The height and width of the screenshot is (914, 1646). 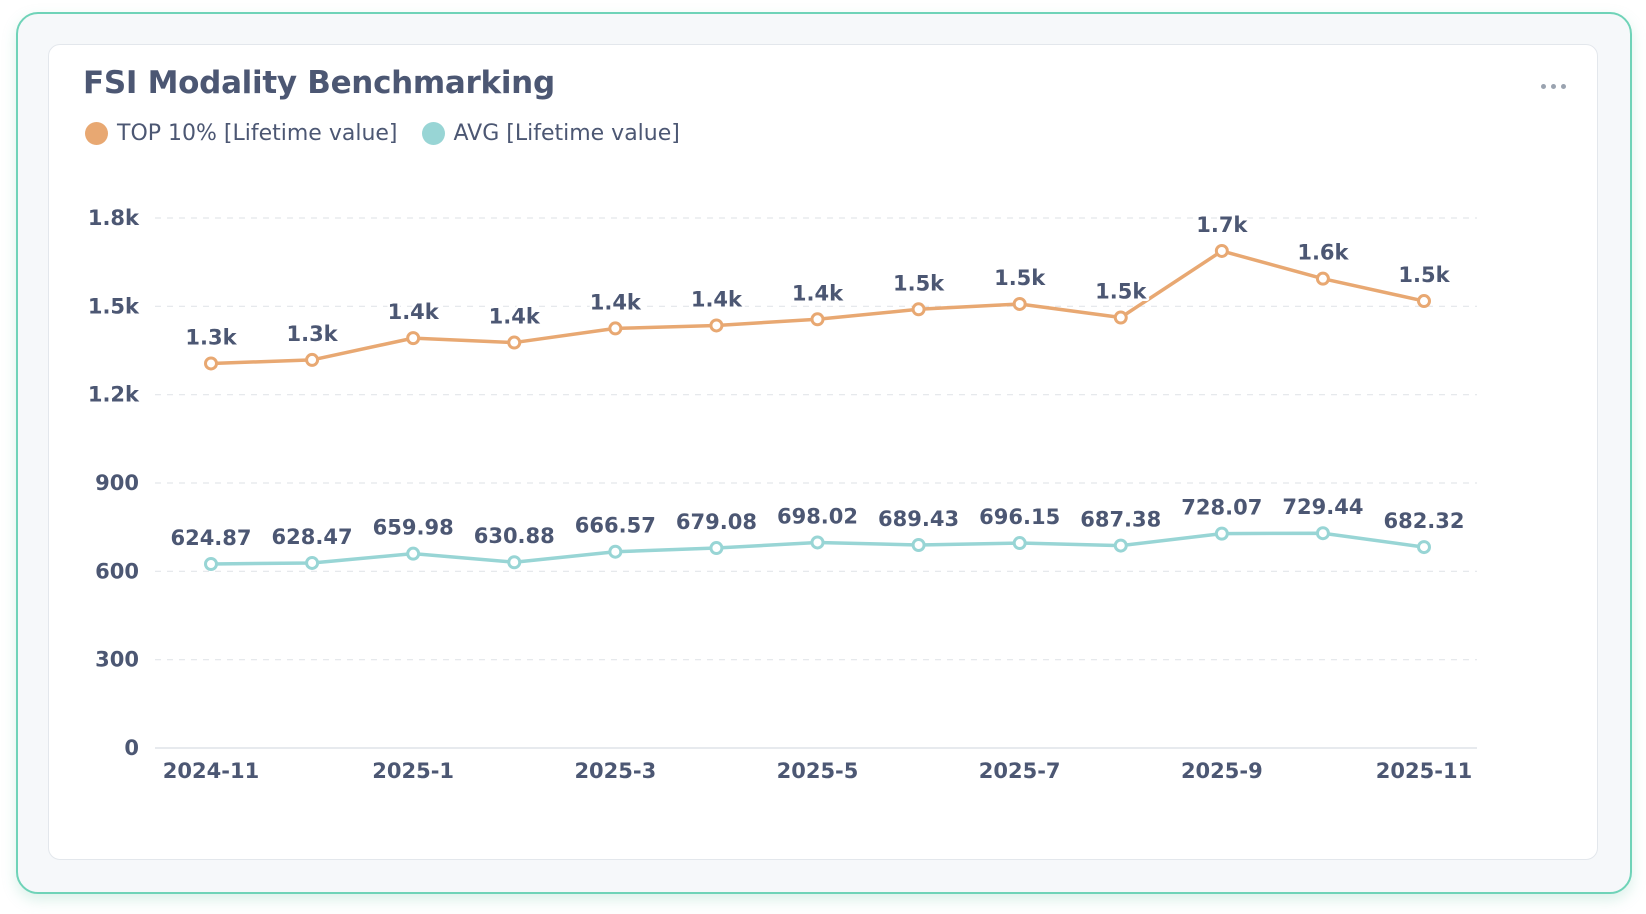 What do you see at coordinates (114, 306) in the screenshot?
I see `y-tick-label: 1.5k` at bounding box center [114, 306].